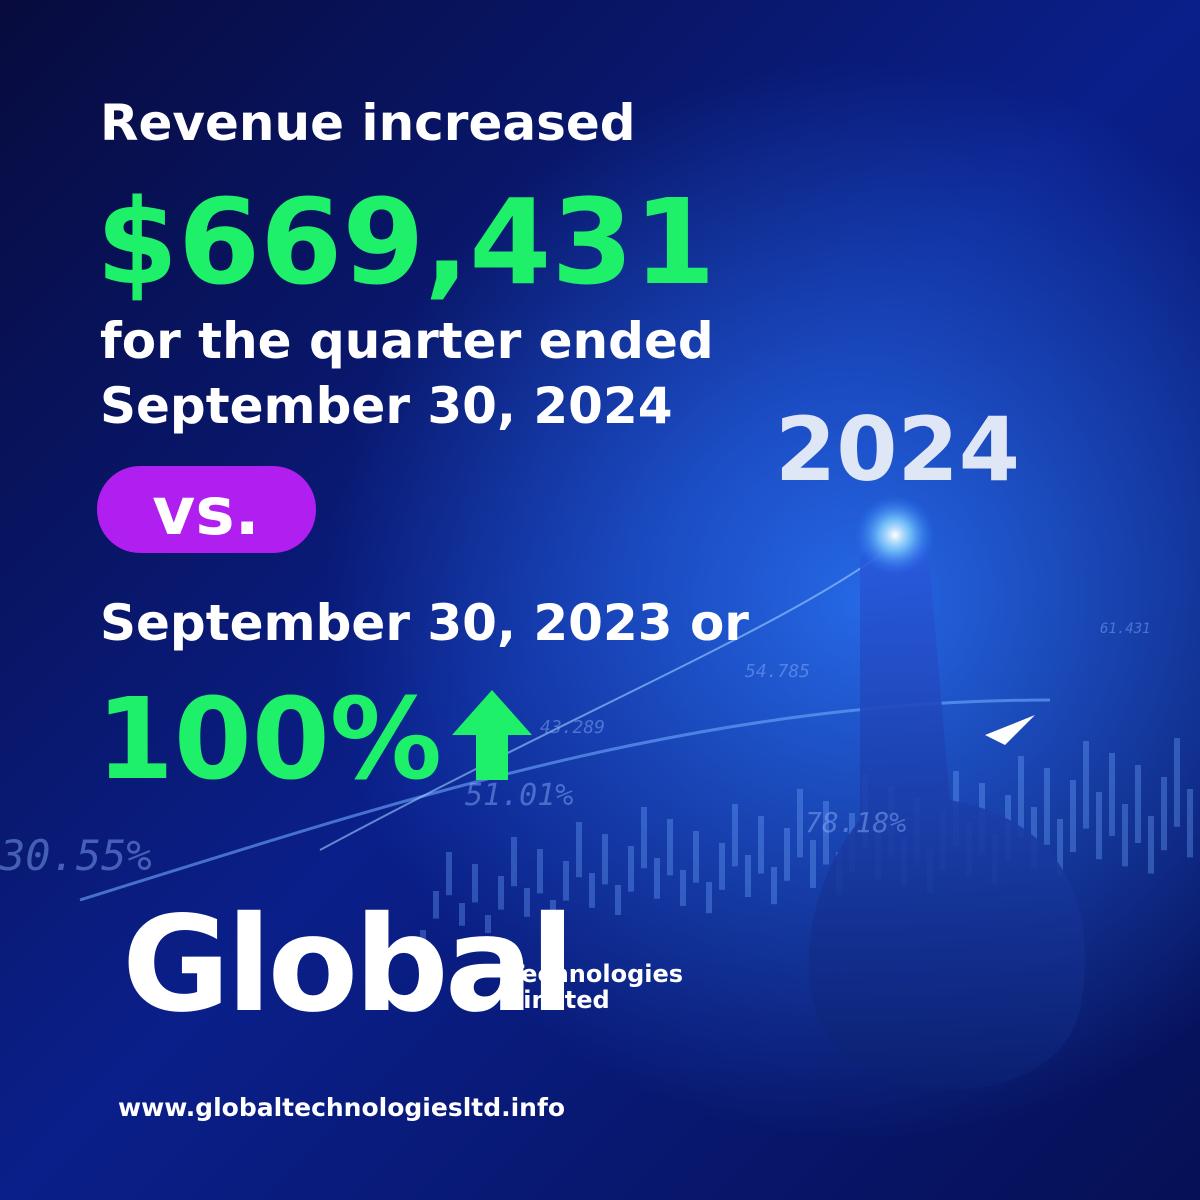 The height and width of the screenshot is (1200, 1200). Describe the element at coordinates (1125, 629) in the screenshot. I see `bg-ticker: 61.431` at that location.